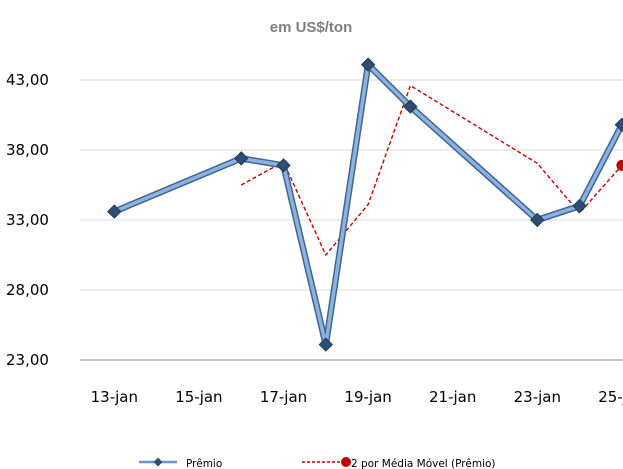 The image size is (623, 469). I want to click on moving-average-point, so click(619, 165).